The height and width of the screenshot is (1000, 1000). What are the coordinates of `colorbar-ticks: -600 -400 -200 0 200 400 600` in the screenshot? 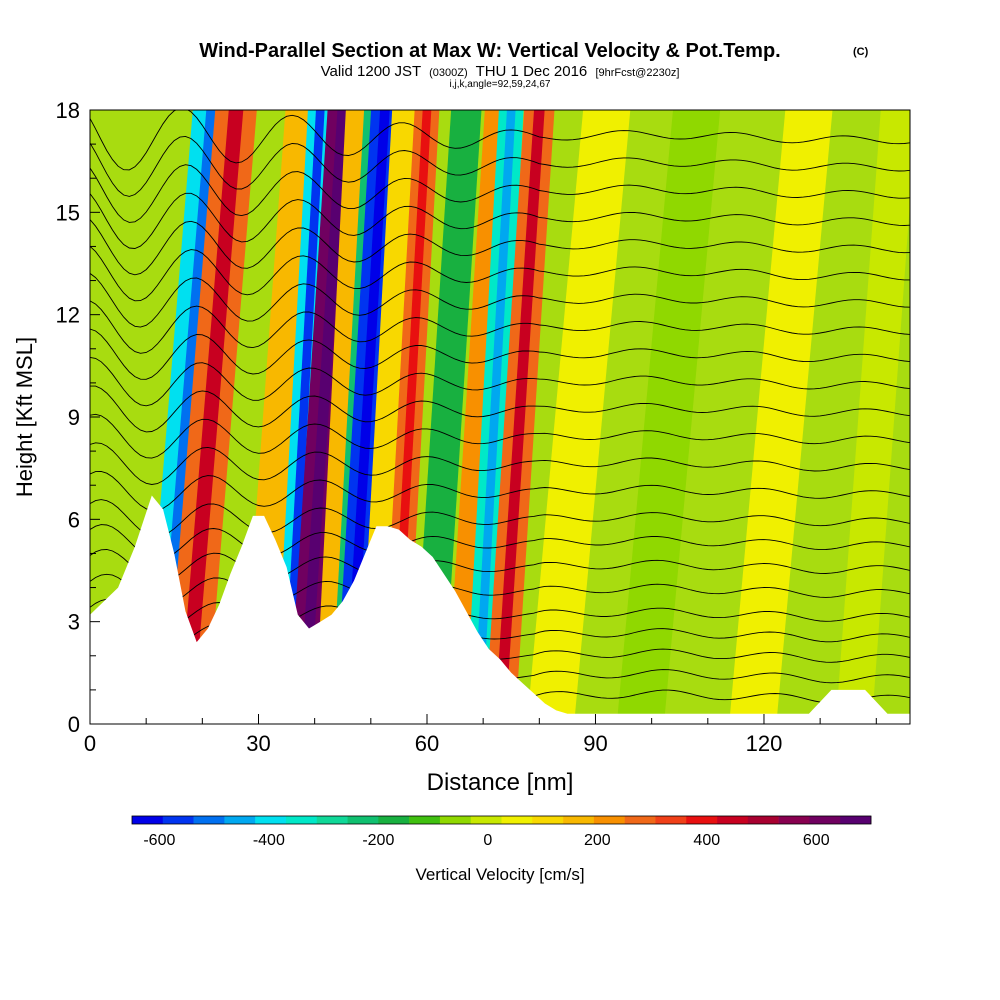 It's located at (486, 840).